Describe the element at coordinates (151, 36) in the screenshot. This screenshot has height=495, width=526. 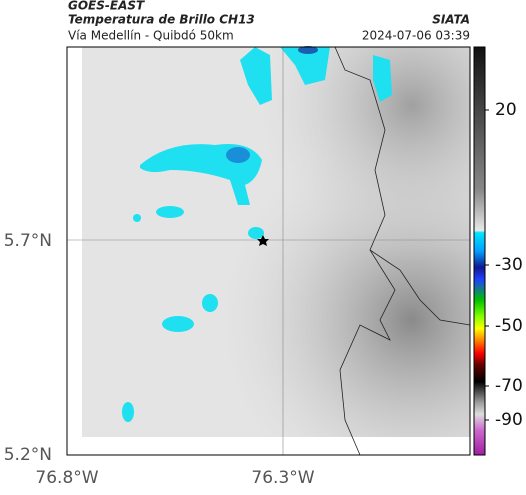
I see `subtitle: Vía Medellín - Quibdó 50km` at that location.